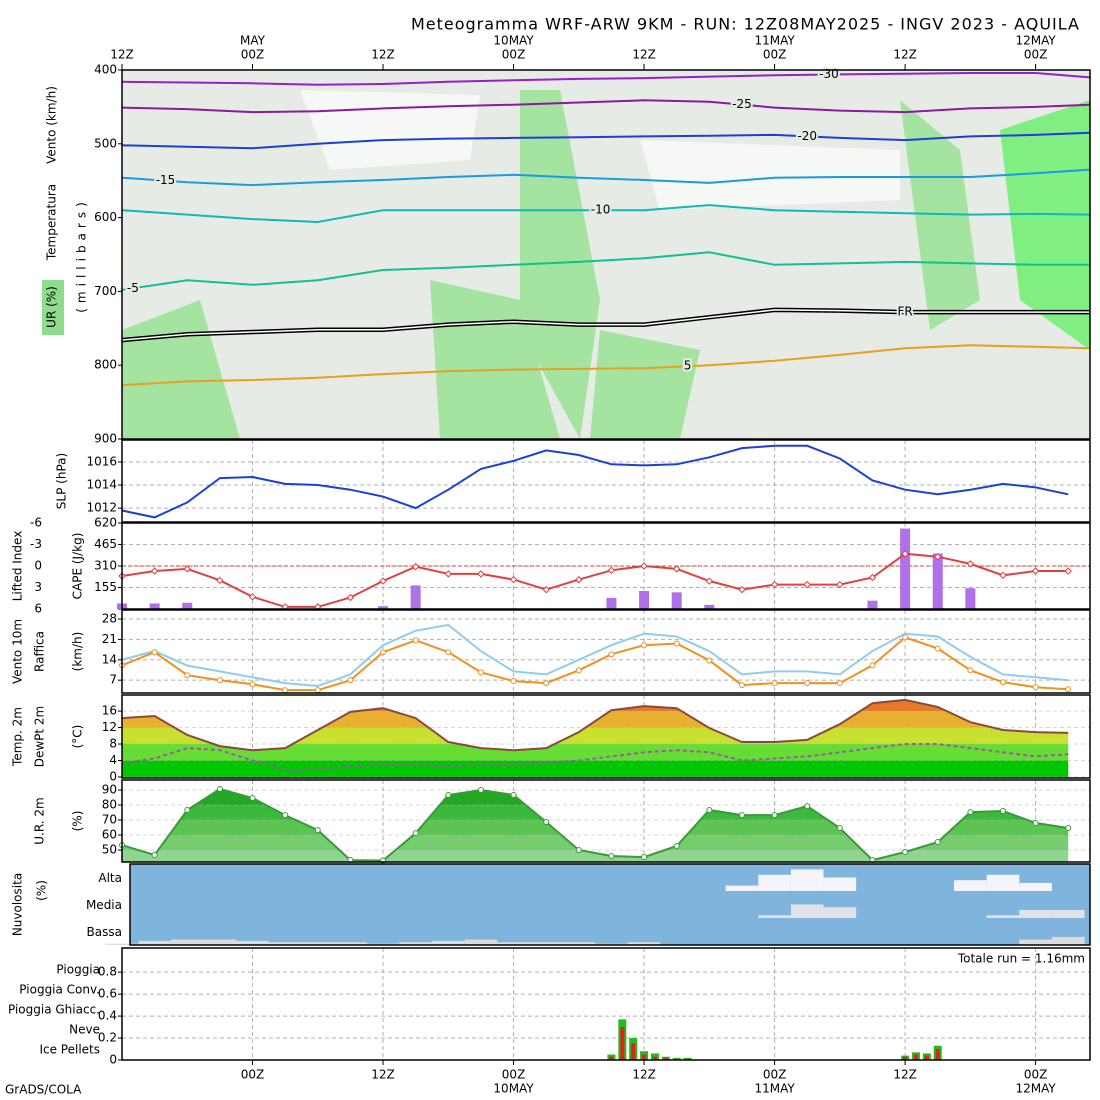 Image resolution: width=1100 pixels, height=1100 pixels. Describe the element at coordinates (101, 485) in the screenshot. I see `y-tick-label: 1014` at that location.